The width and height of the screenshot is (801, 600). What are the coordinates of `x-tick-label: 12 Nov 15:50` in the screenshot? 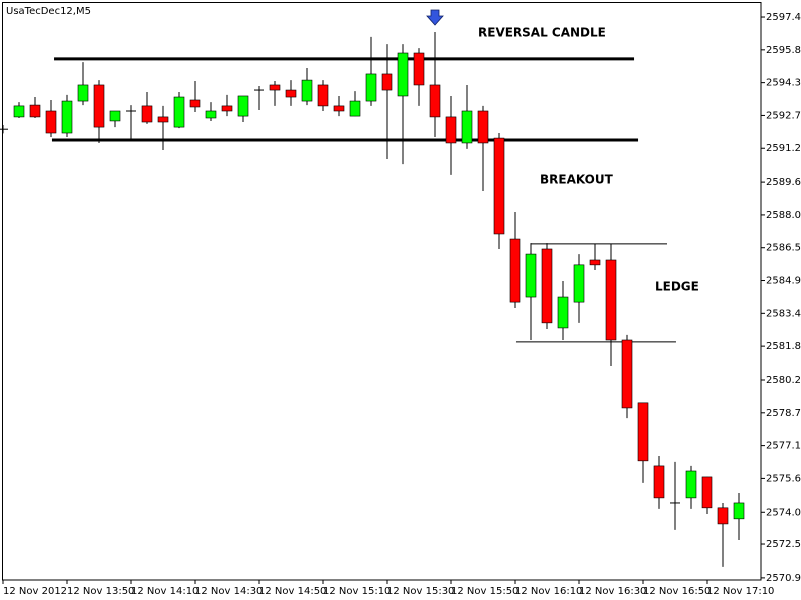 It's located at (484, 591).